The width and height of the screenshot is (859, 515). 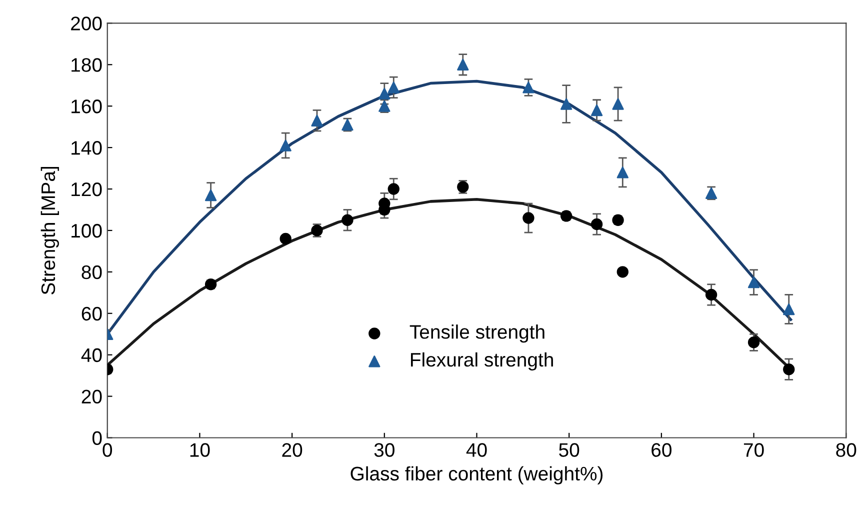 I want to click on y-tick-label: 60, so click(x=92, y=313).